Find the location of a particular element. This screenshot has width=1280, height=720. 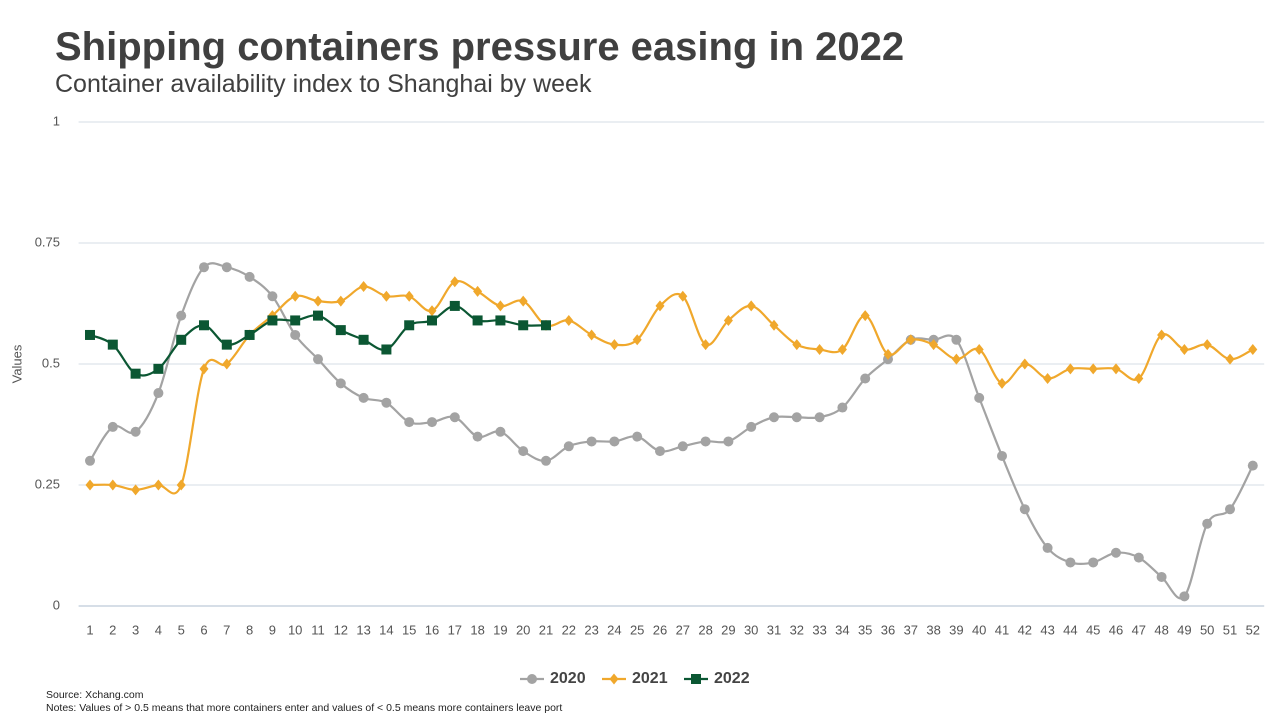

x-tick-label: 31 is located at coordinates (774, 629).